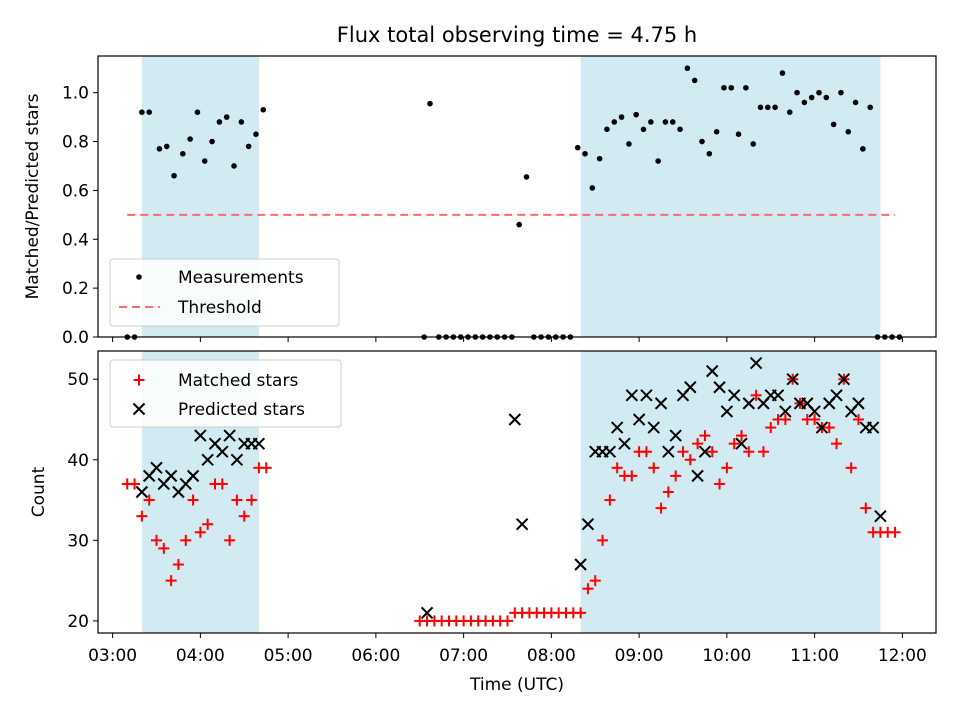 This screenshot has height=720, width=960. I want to click on y-tick-label: 20, so click(78, 622).